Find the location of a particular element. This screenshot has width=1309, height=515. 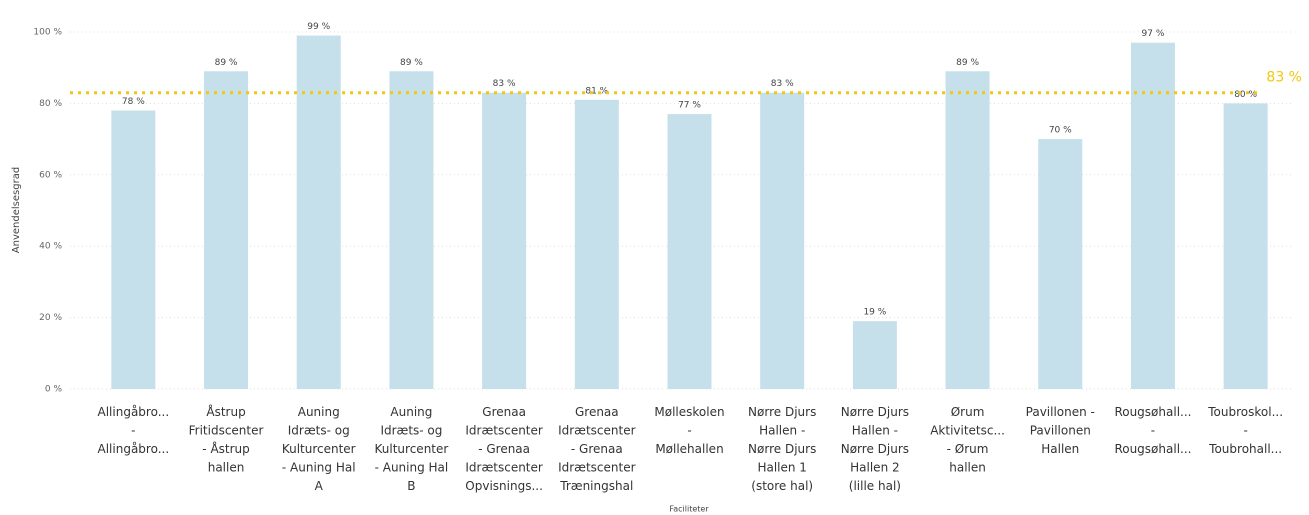

value-label: 19 % is located at coordinates (874, 313).